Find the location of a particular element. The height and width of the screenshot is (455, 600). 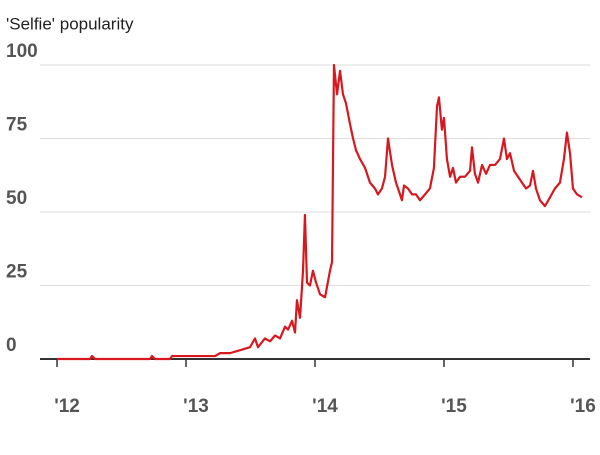

y-tick-label: 100 is located at coordinates (22, 51).